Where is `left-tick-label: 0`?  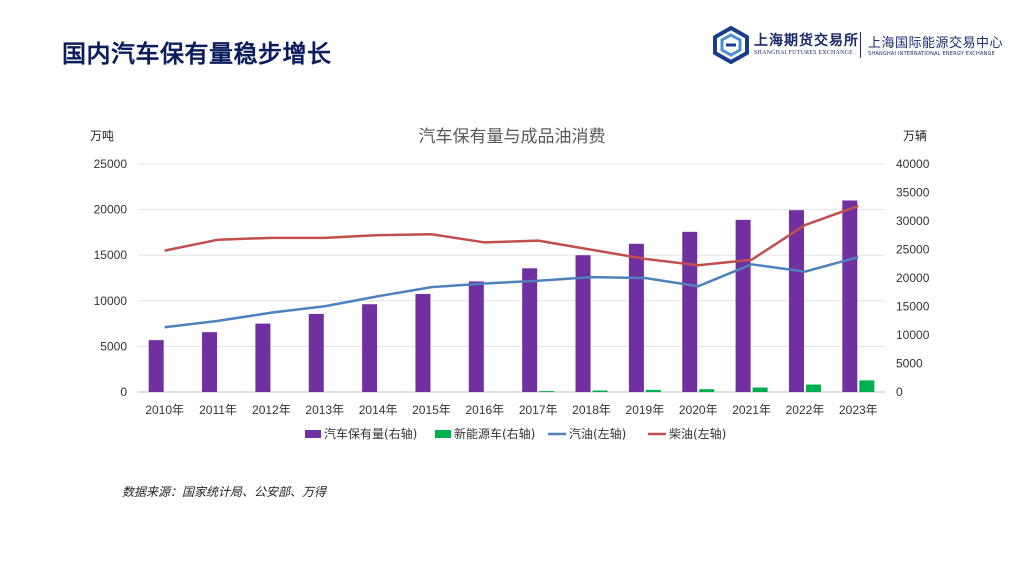 left-tick-label: 0 is located at coordinates (123, 392).